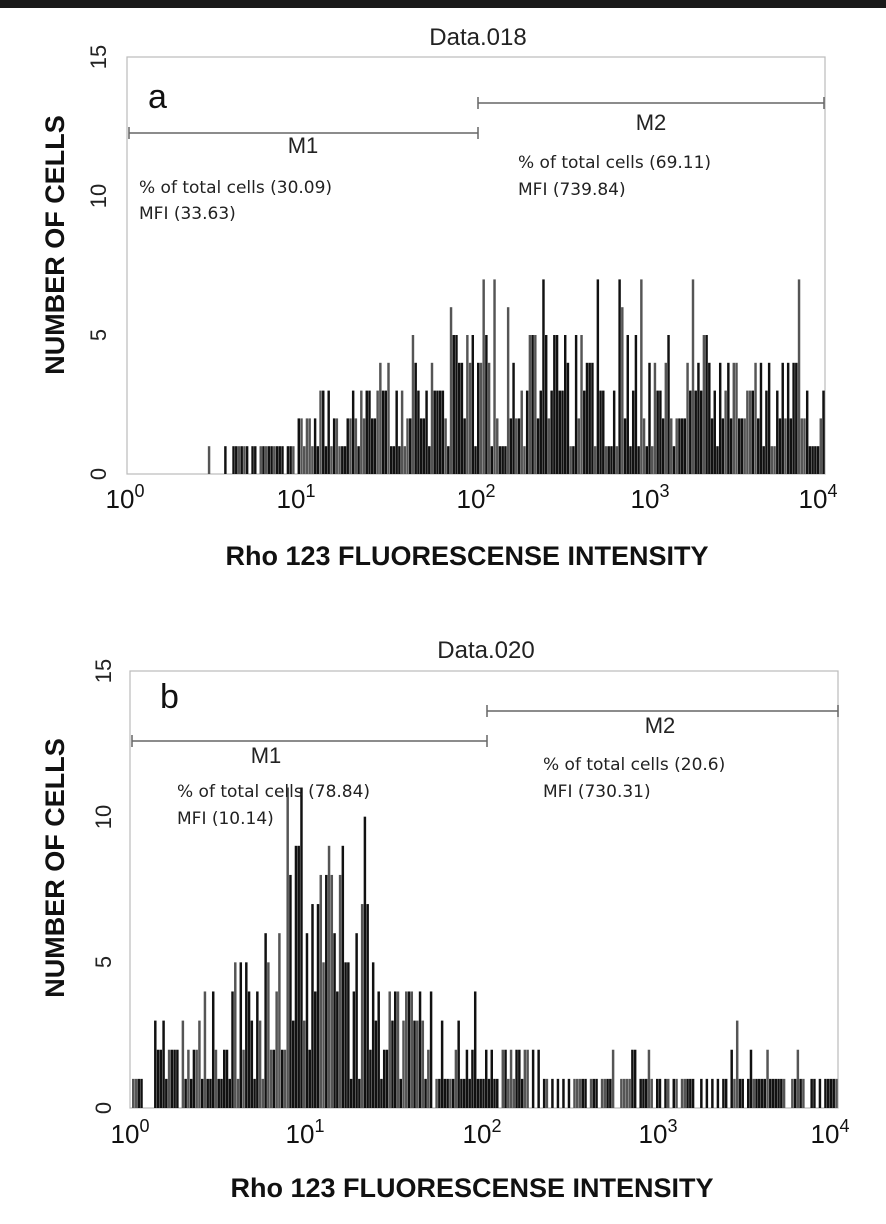  What do you see at coordinates (103, 671) in the screenshot?
I see `y-tick-label: 15` at bounding box center [103, 671].